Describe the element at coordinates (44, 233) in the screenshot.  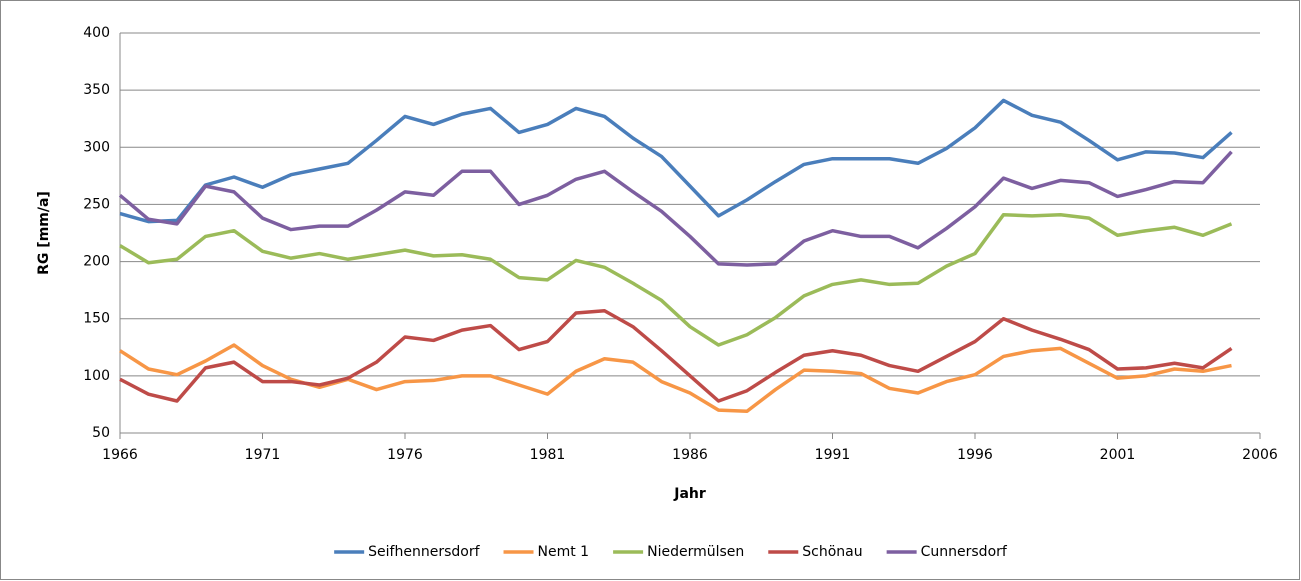
I see `y-axis-title: RG [mm/a]` at that location.